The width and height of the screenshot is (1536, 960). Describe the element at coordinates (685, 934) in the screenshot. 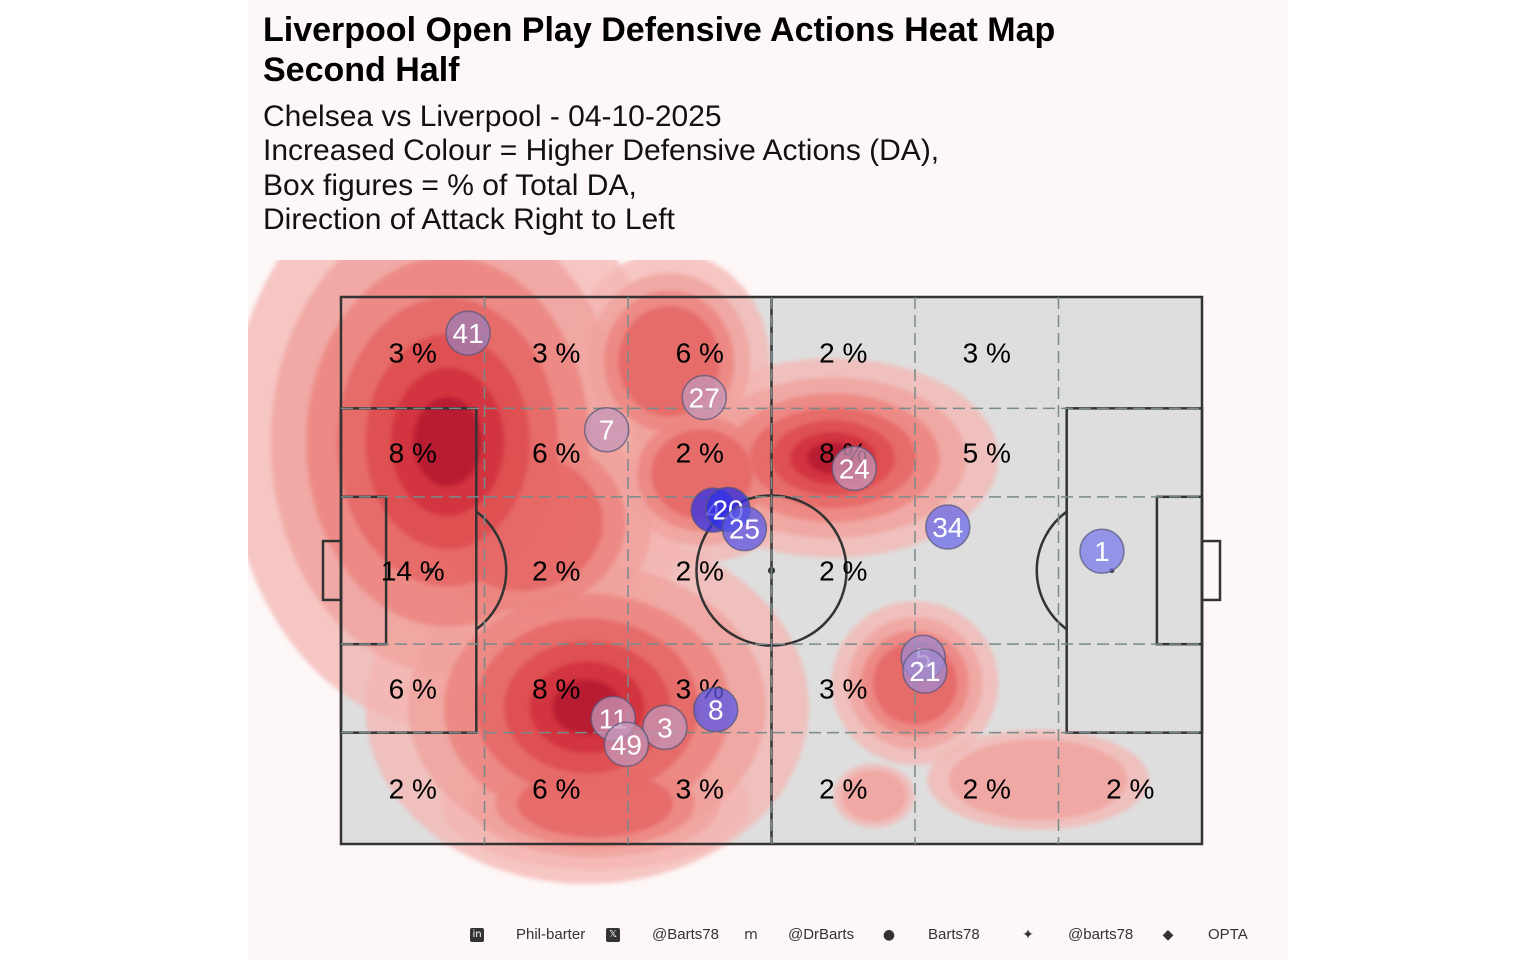

I see `footer-credit-text: @Barts78` at that location.